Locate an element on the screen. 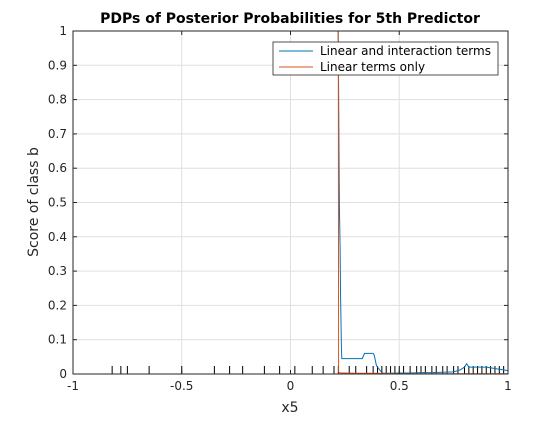  y-tick-label: 0.1 is located at coordinates (57, 340).